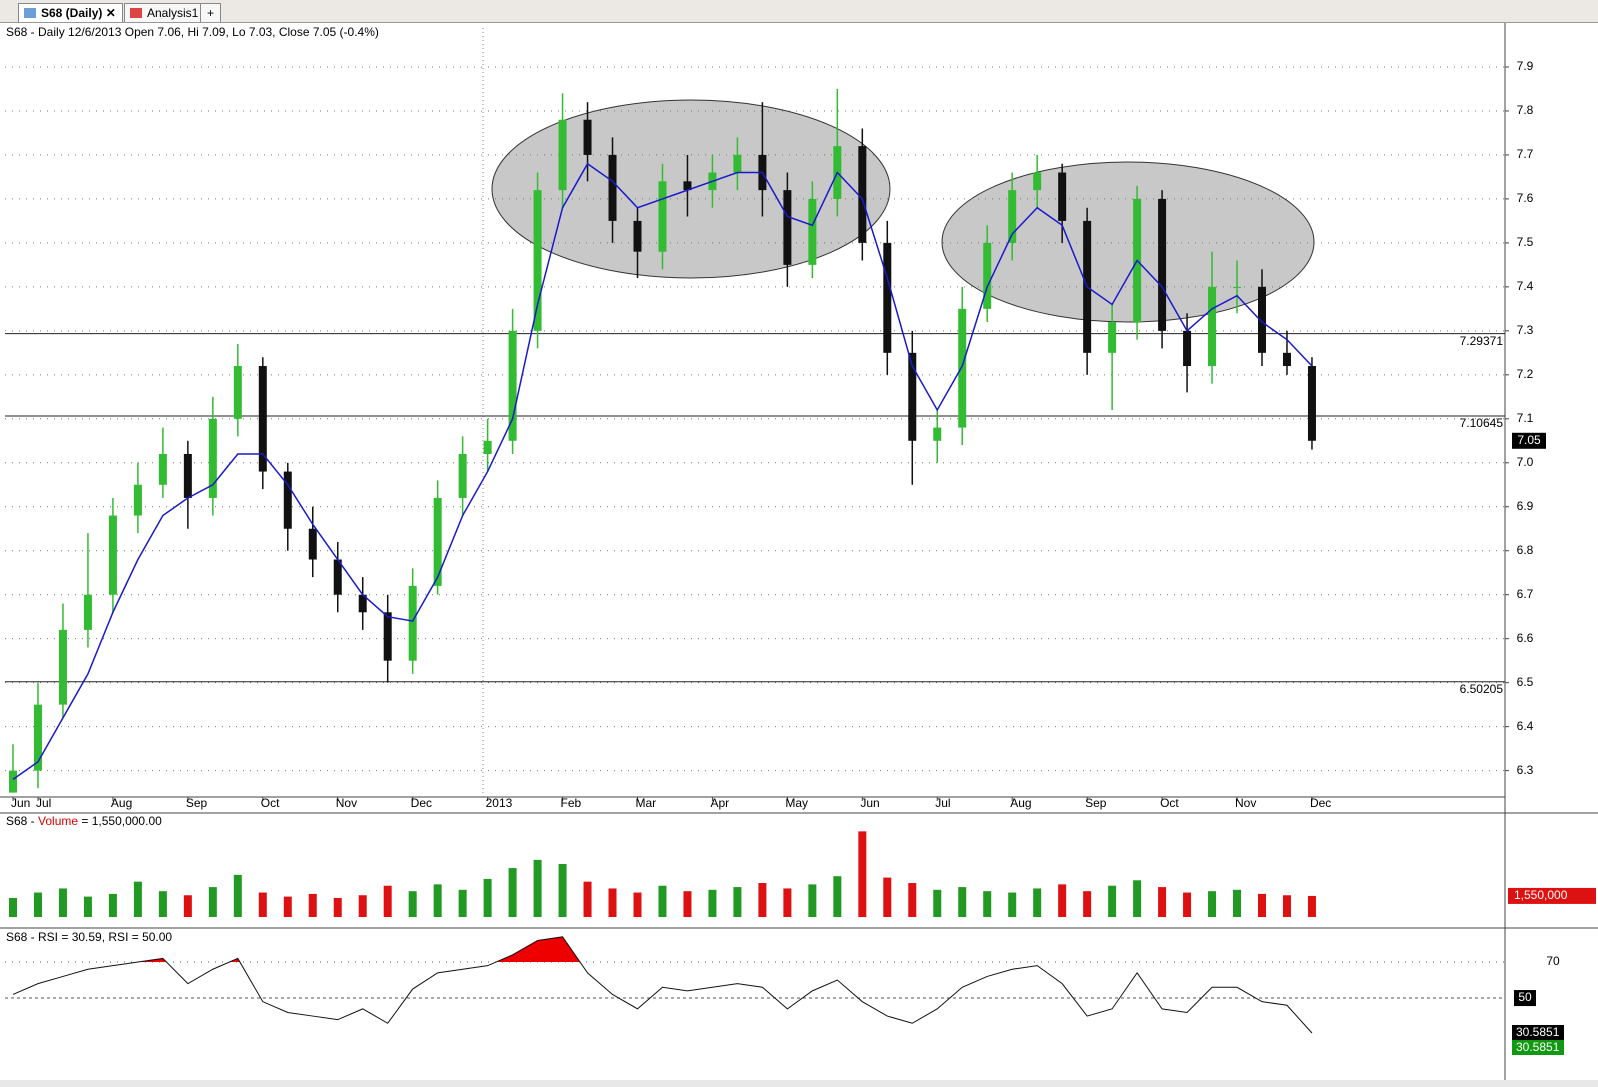 The image size is (1598, 1087). I want to click on y-tick-label: 6.5, so click(1525, 682).